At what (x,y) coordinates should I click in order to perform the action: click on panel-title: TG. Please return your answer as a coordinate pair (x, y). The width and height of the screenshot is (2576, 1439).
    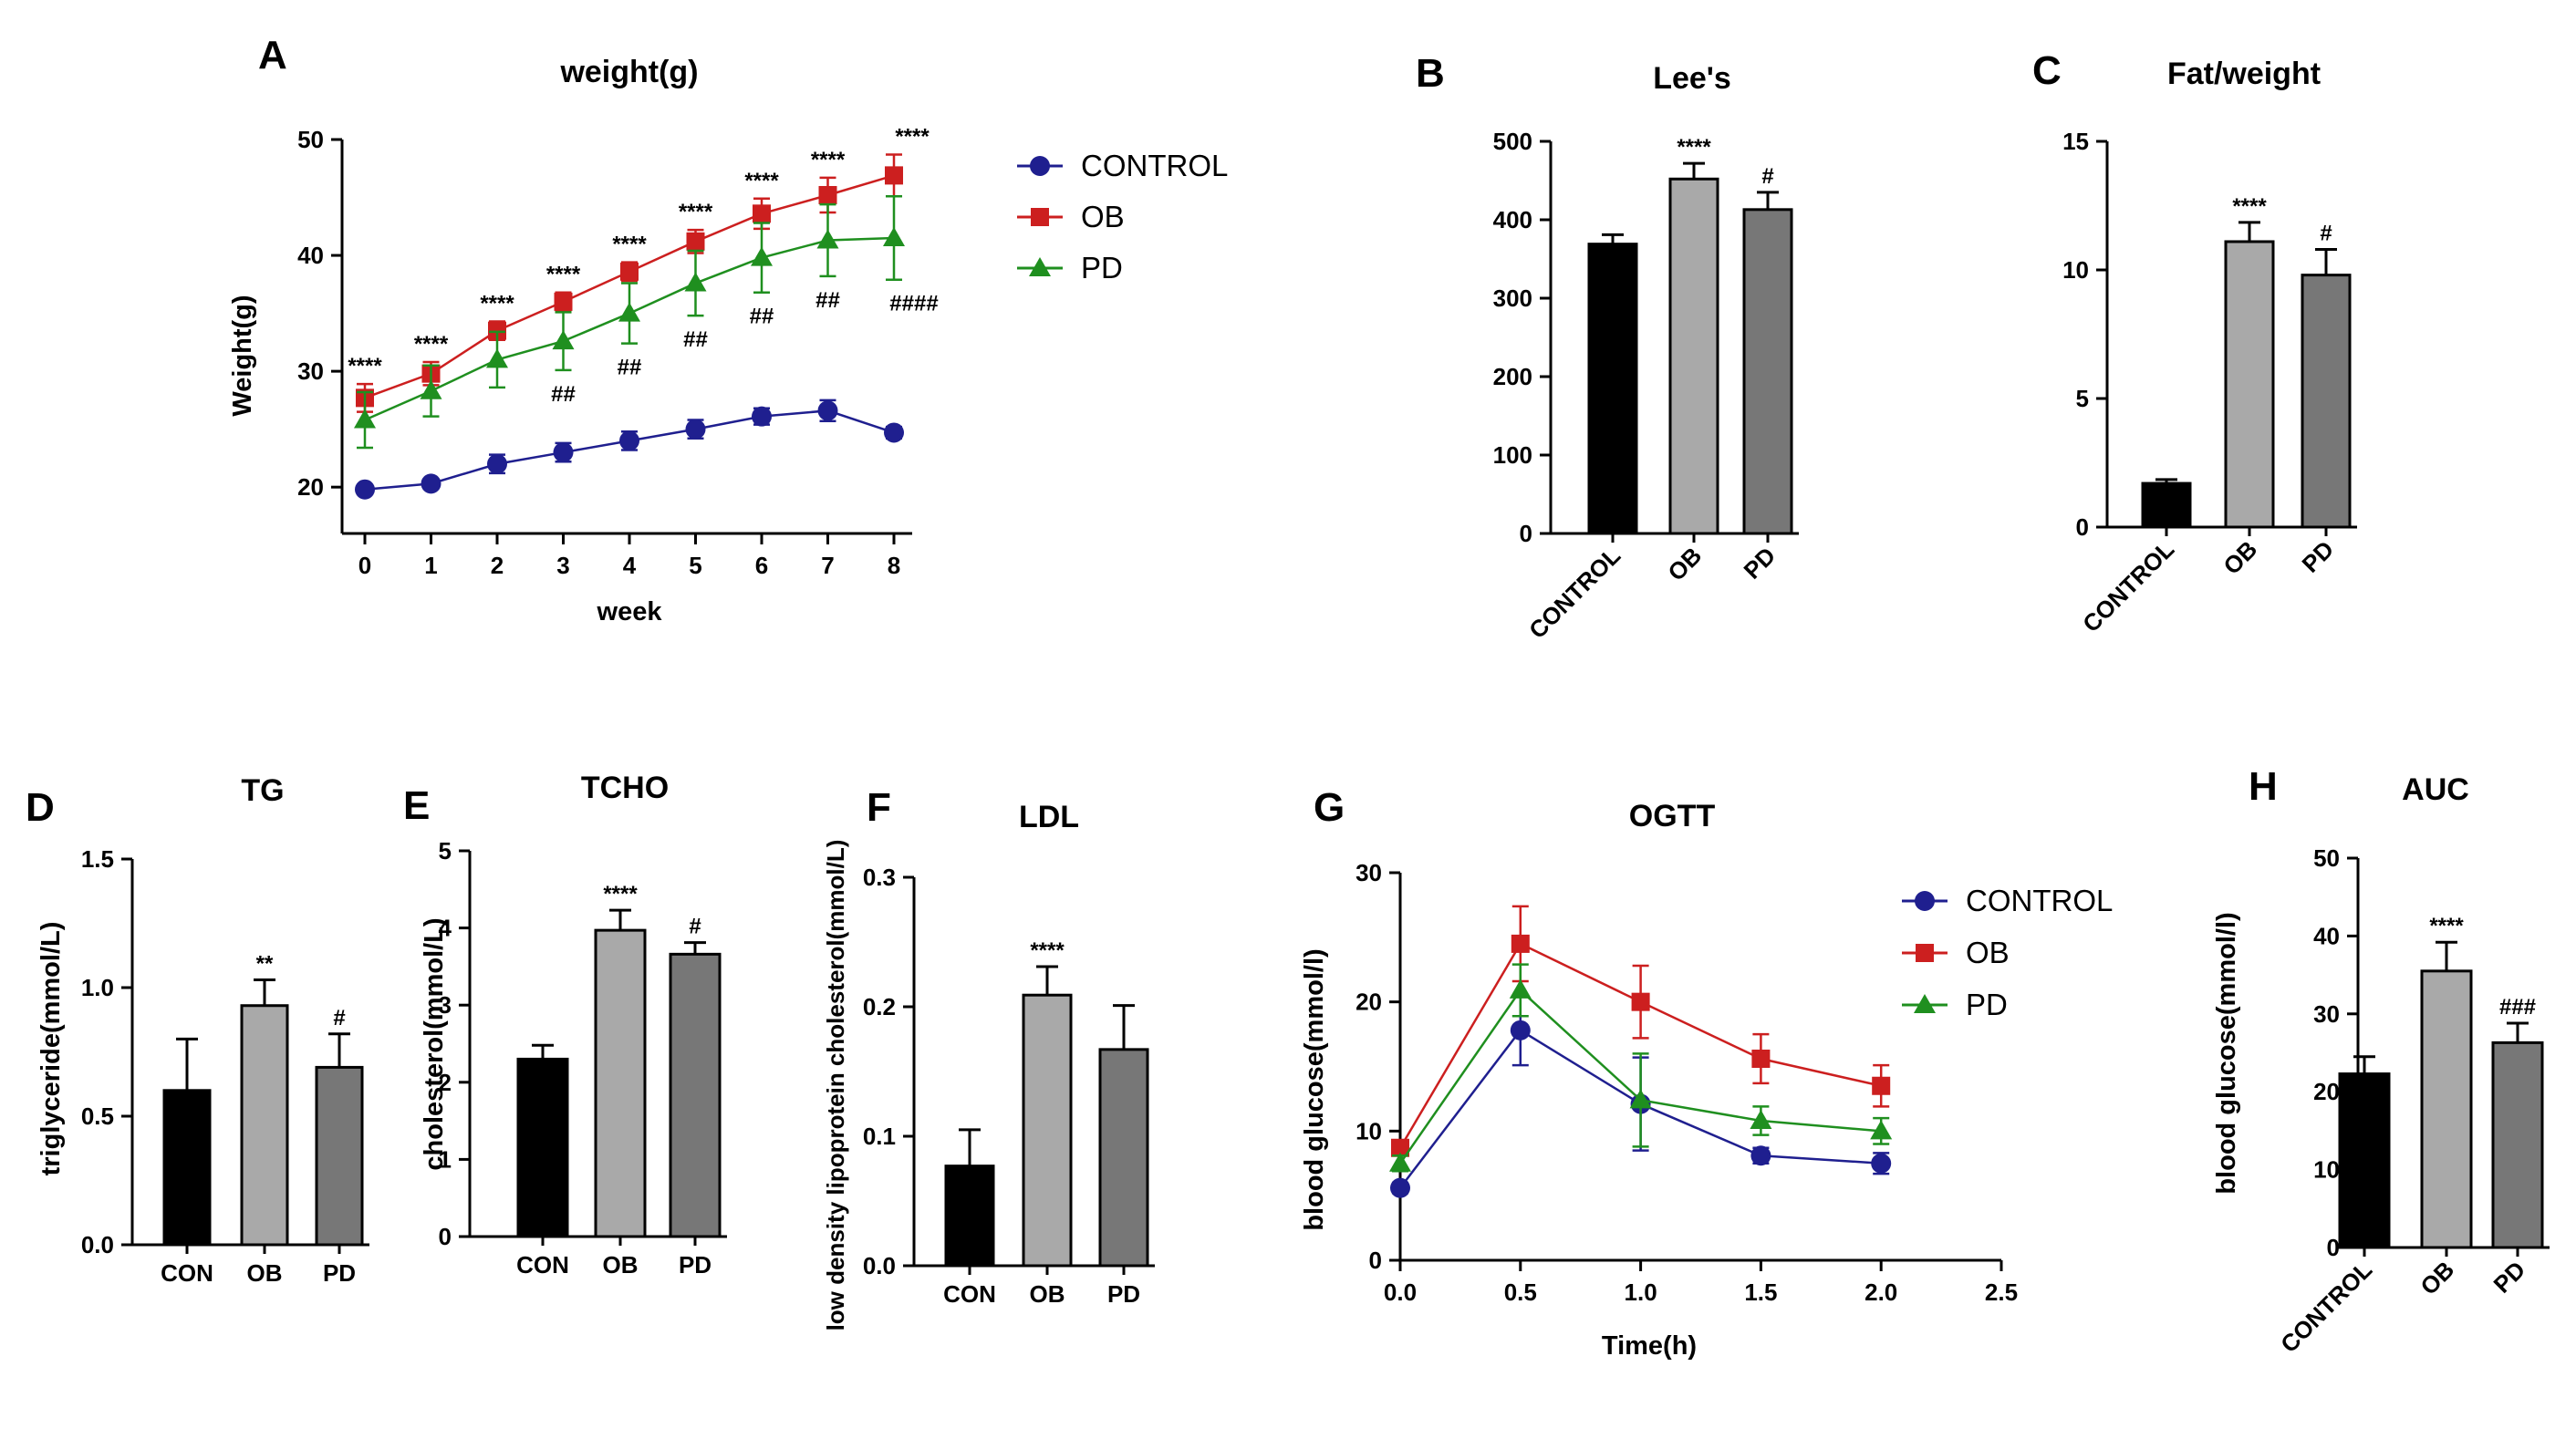
    Looking at the image, I should click on (262, 790).